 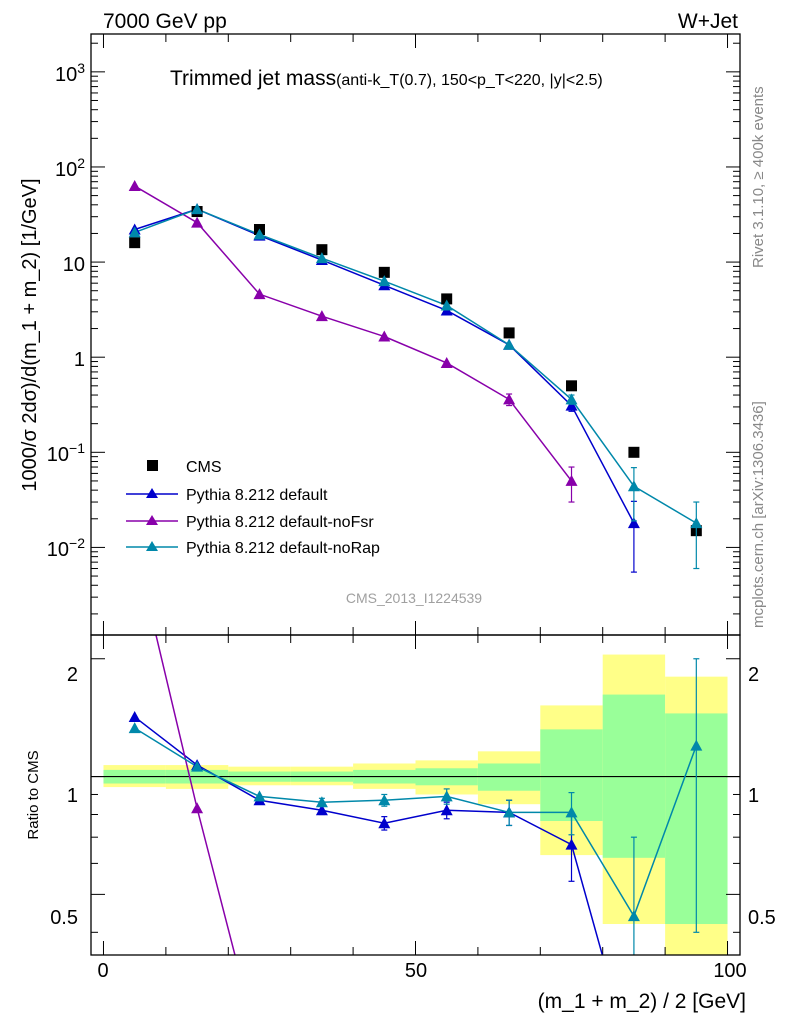 What do you see at coordinates (165, 21) in the screenshot?
I see `header-energy: 7000 GeV pp` at bounding box center [165, 21].